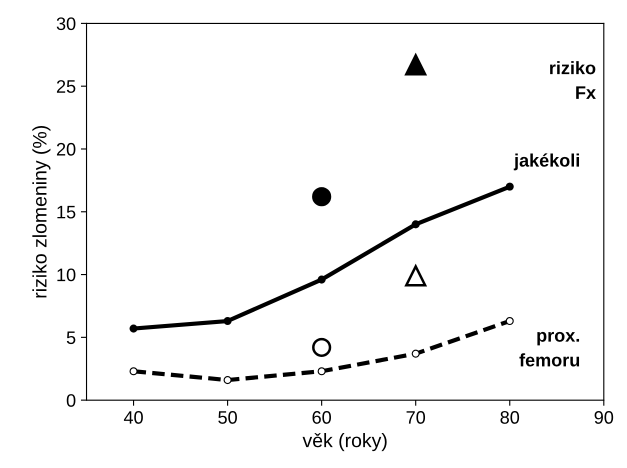 The width and height of the screenshot is (627, 468). Describe the element at coordinates (66, 149) in the screenshot. I see `y-tick-label: 20` at that location.